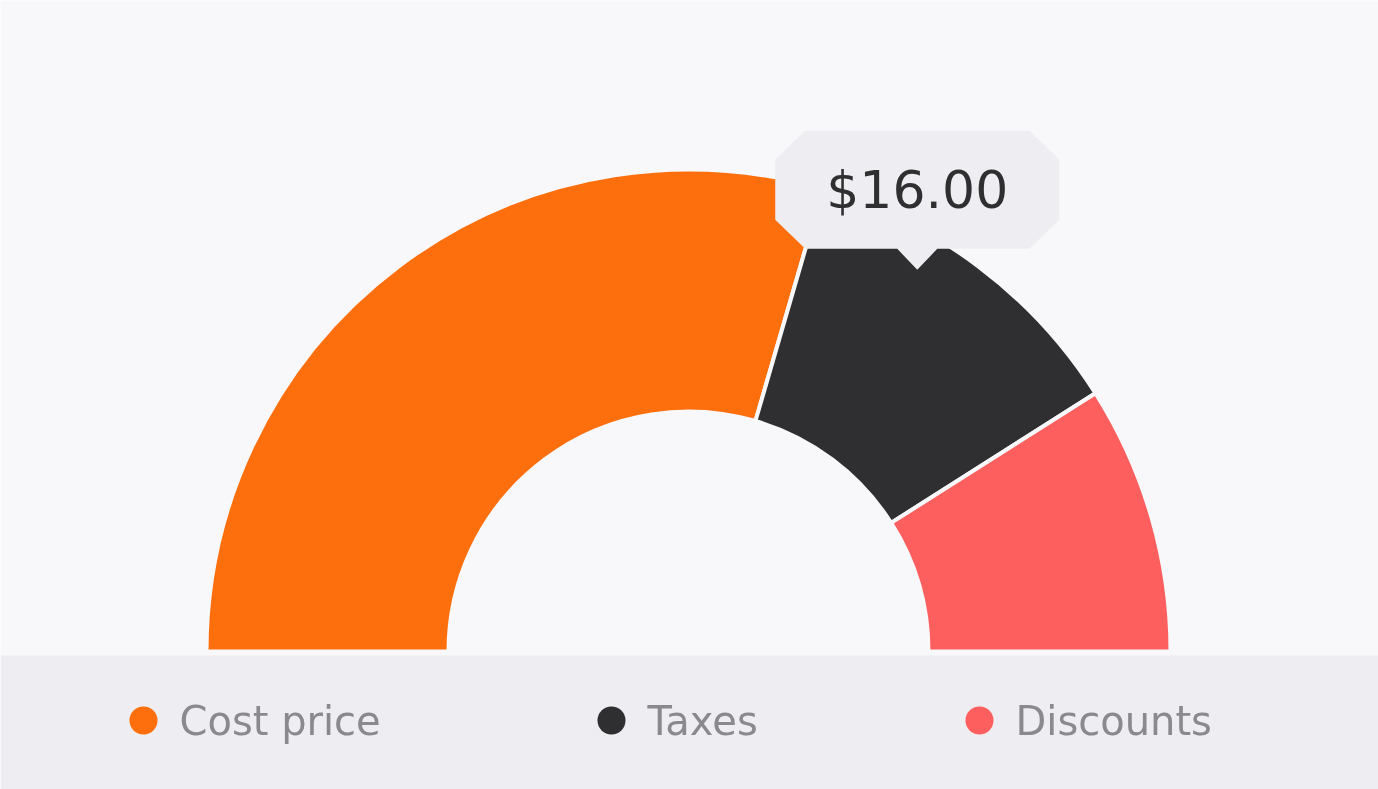 The width and height of the screenshot is (1378, 789). What do you see at coordinates (280, 720) in the screenshot?
I see `legend-label: Cost price` at bounding box center [280, 720].